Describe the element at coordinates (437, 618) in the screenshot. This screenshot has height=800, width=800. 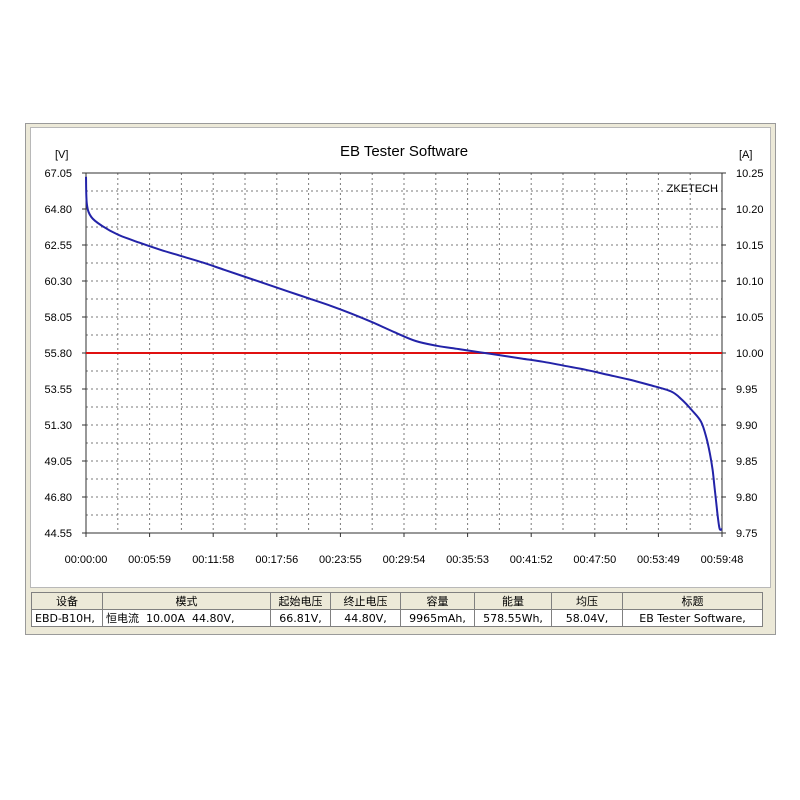
I see `cell-capacity: 9965mAh,` at that location.